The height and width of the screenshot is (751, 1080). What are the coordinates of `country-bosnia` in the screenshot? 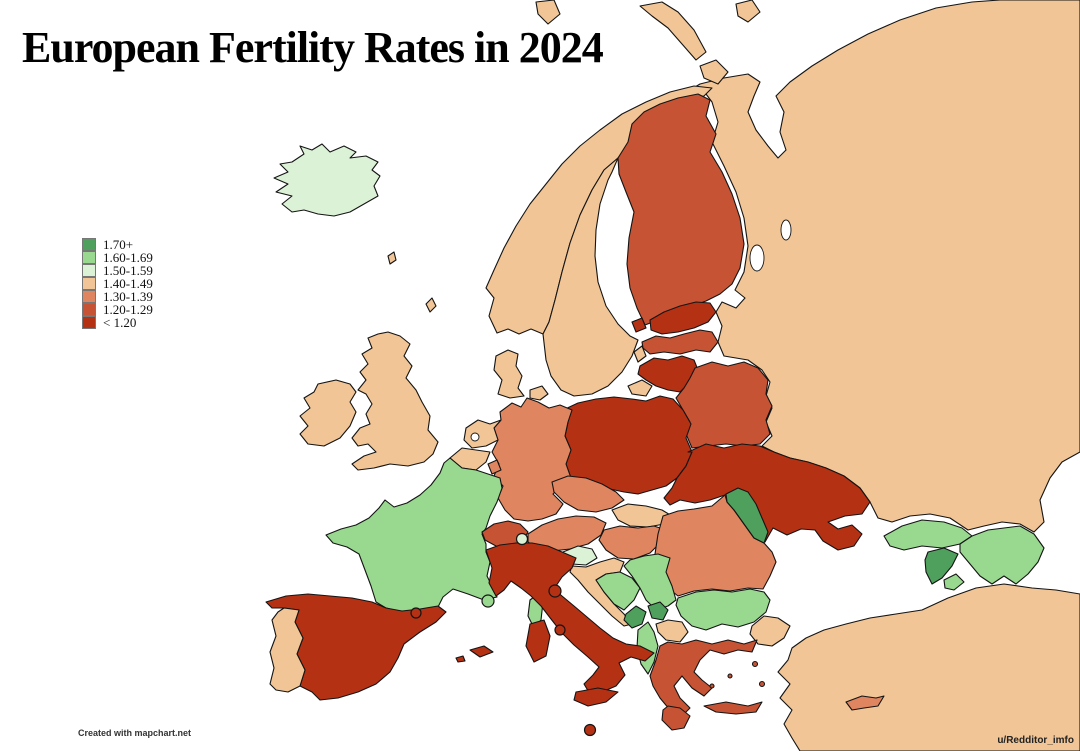 It's located at (618, 591).